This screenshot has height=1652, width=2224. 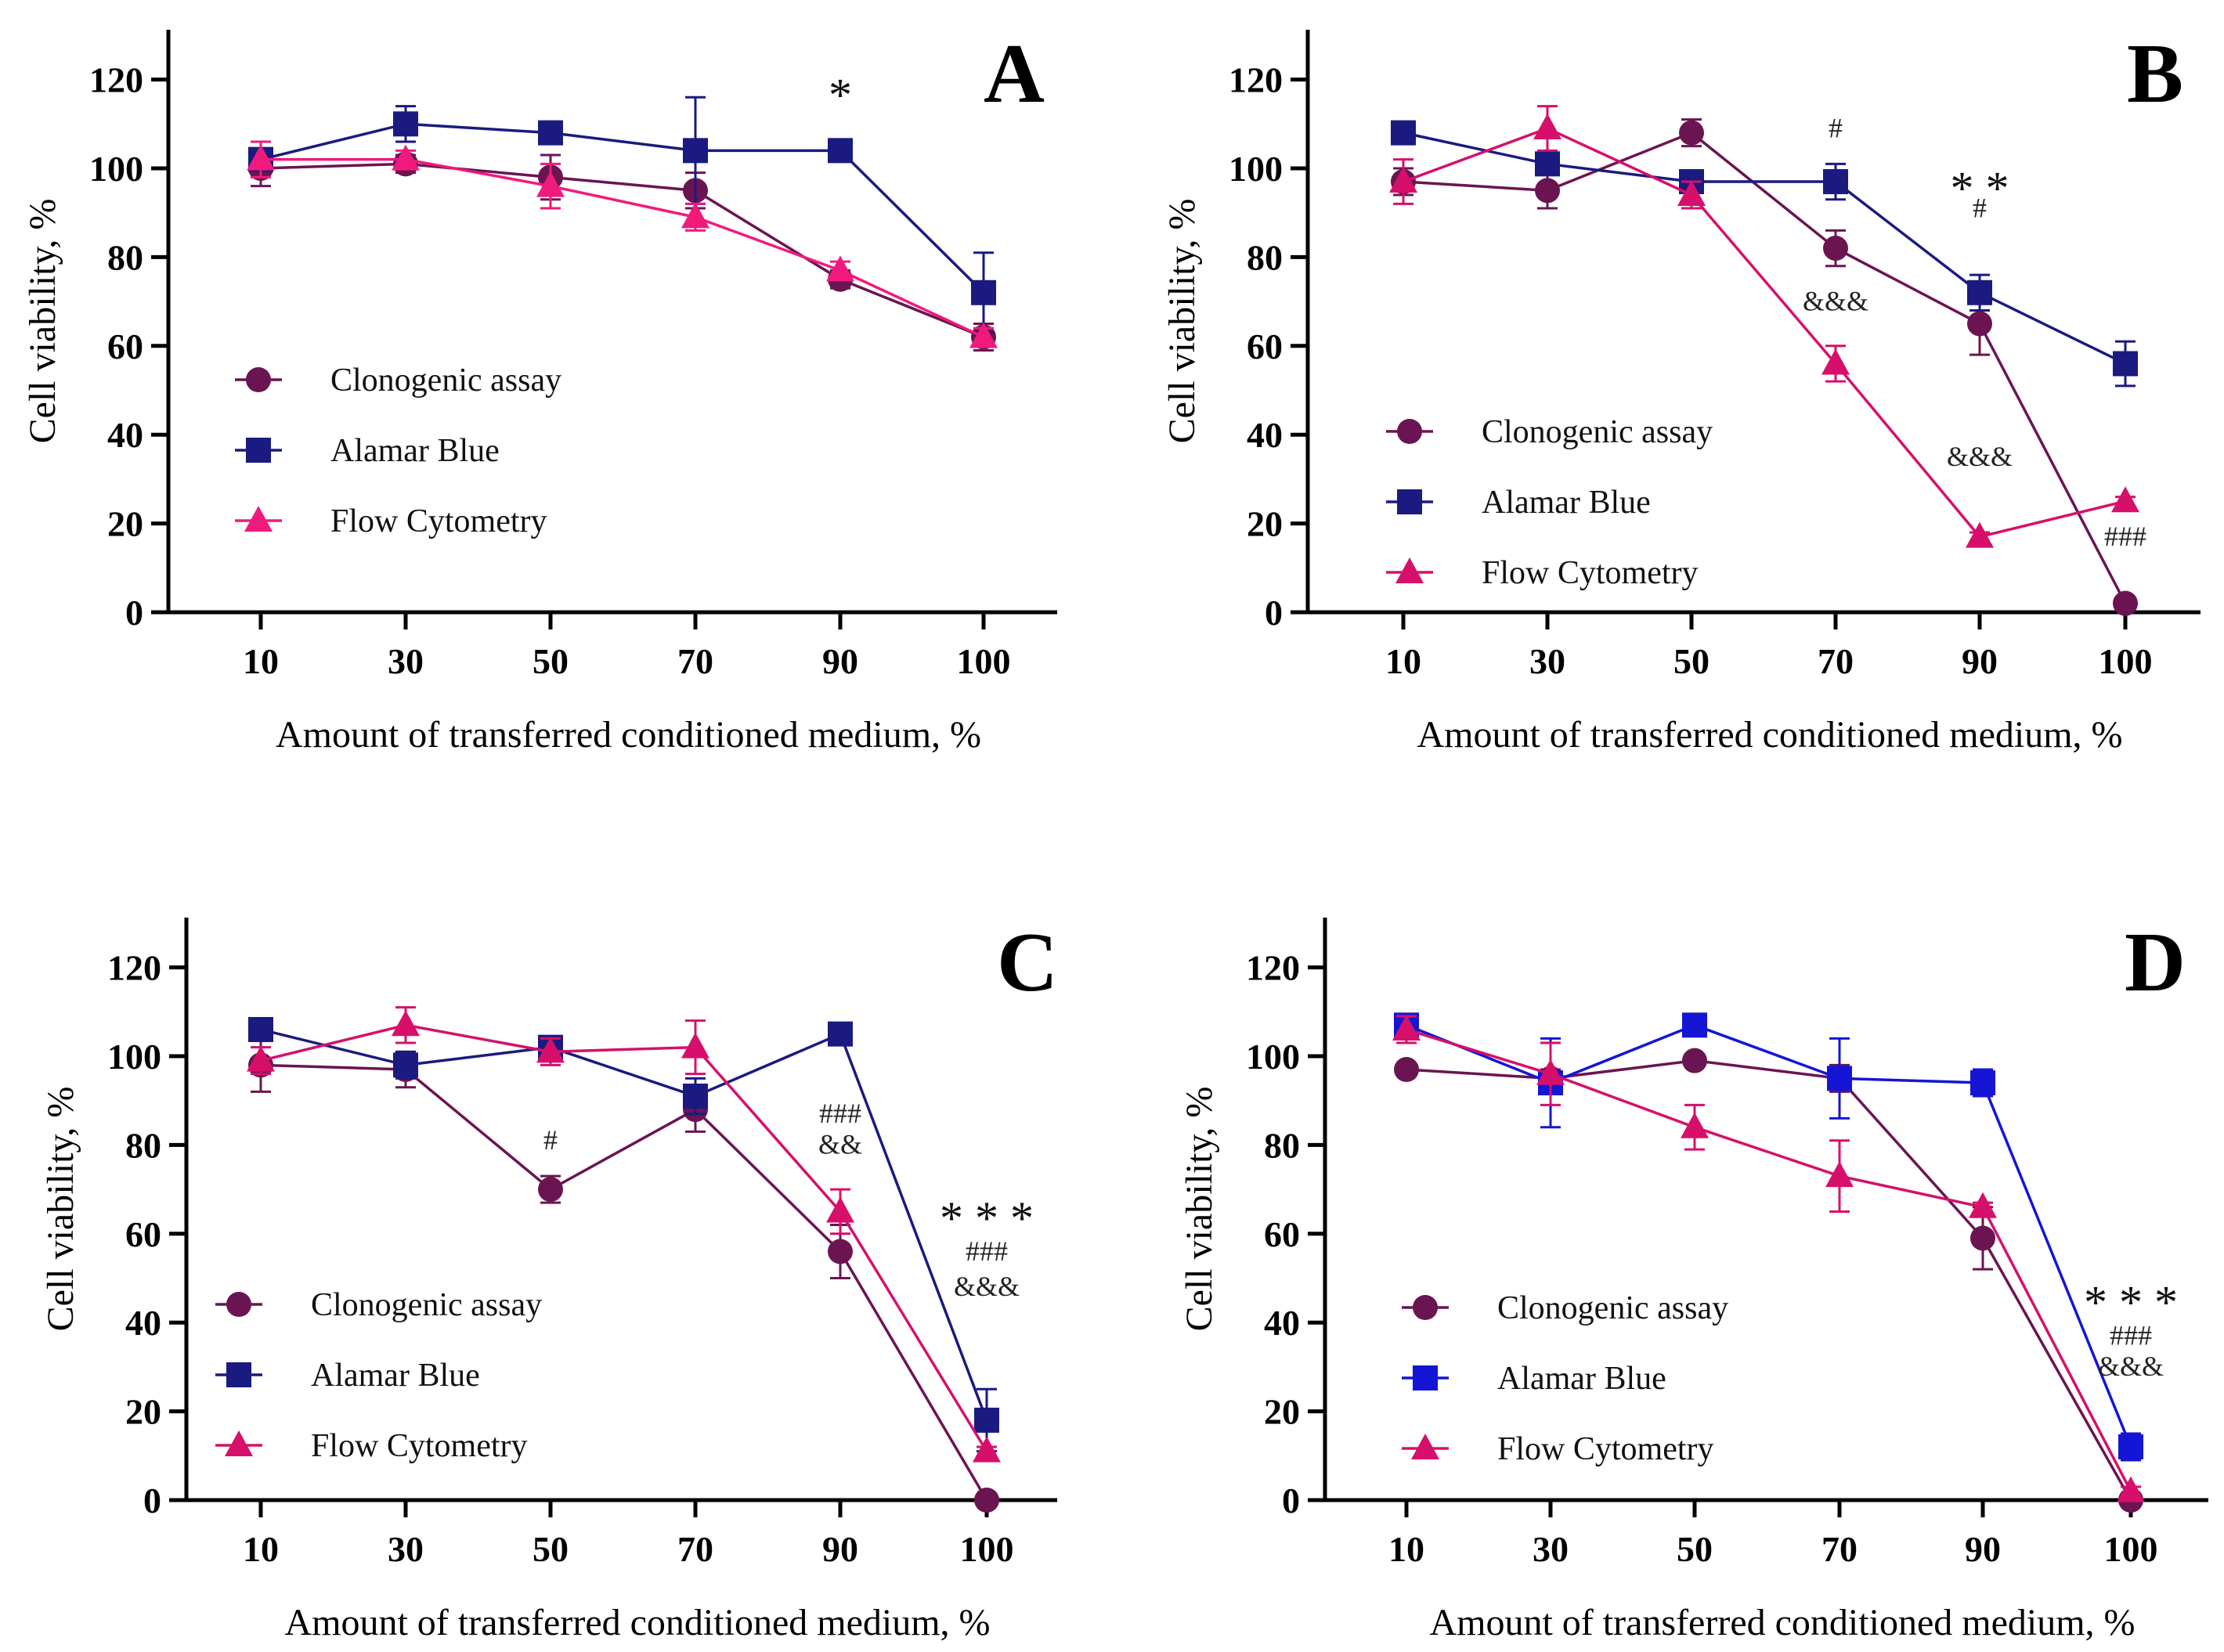 What do you see at coordinates (1581, 1379) in the screenshot?
I see `legend-label: Alamar Blue` at bounding box center [1581, 1379].